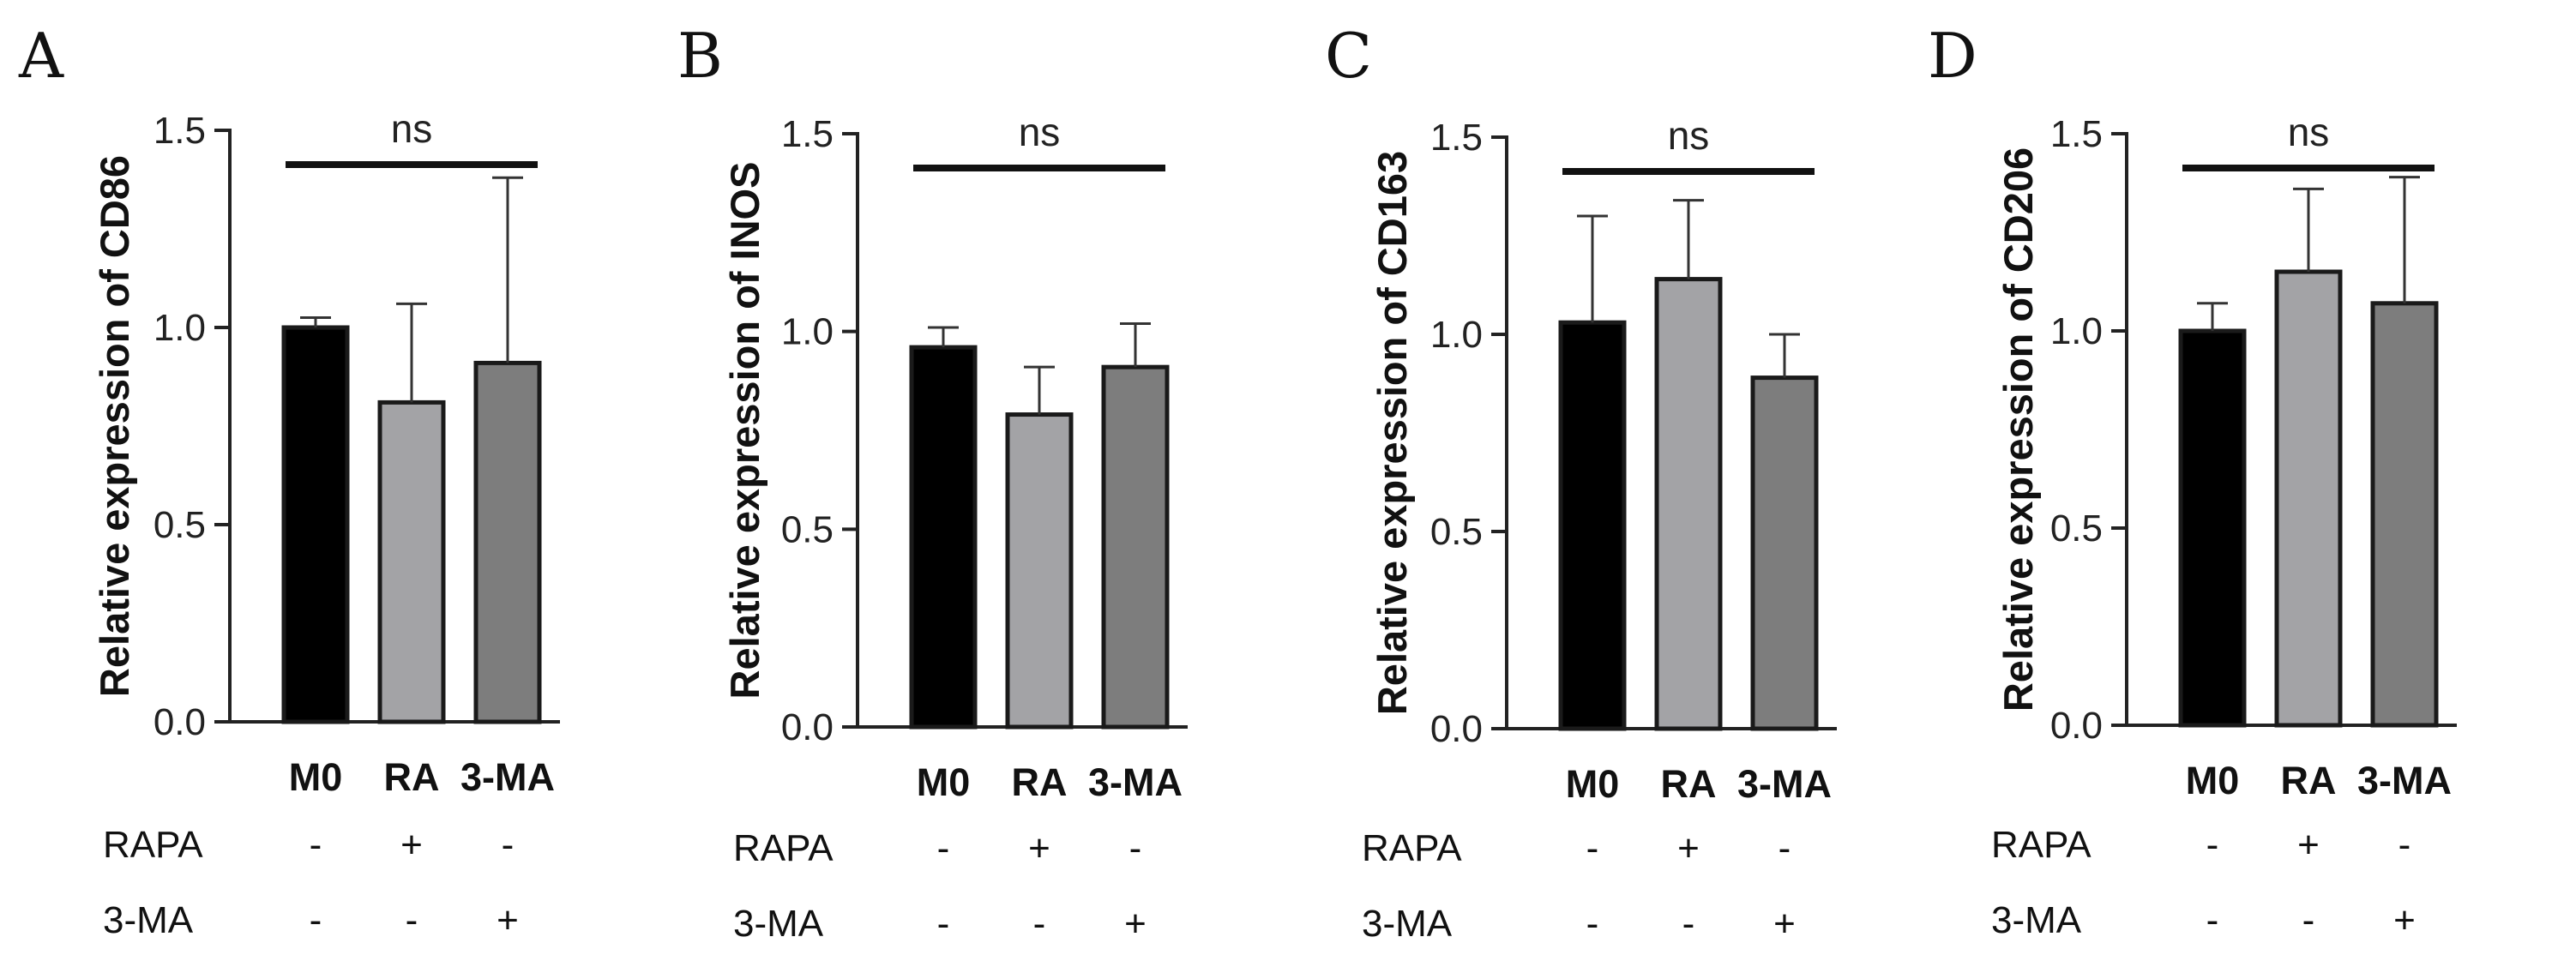 The height and width of the screenshot is (973, 2576). Describe the element at coordinates (1952, 56) in the screenshot. I see `panel-letter: D` at that location.